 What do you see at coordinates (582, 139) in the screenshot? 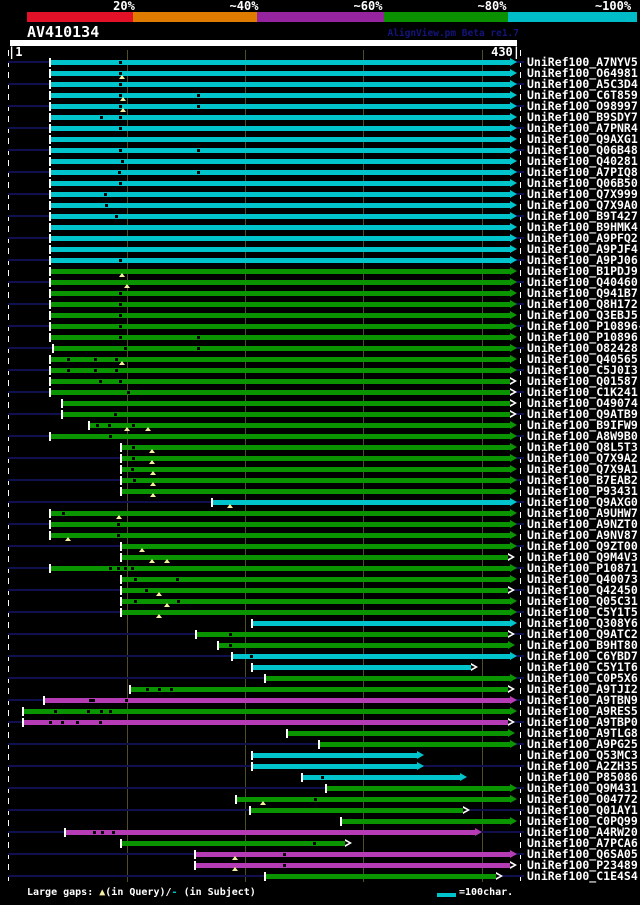
I see `hit-label: UniRef100_Q9AXG1` at bounding box center [582, 139].